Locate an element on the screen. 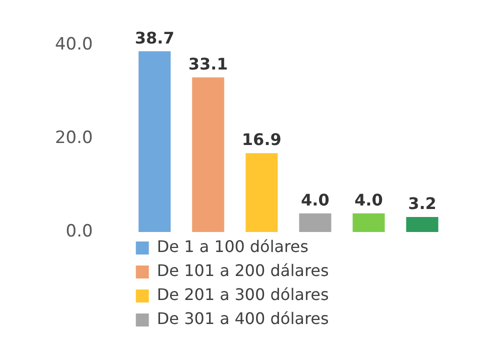  data-label: 33.1 is located at coordinates (208, 64).